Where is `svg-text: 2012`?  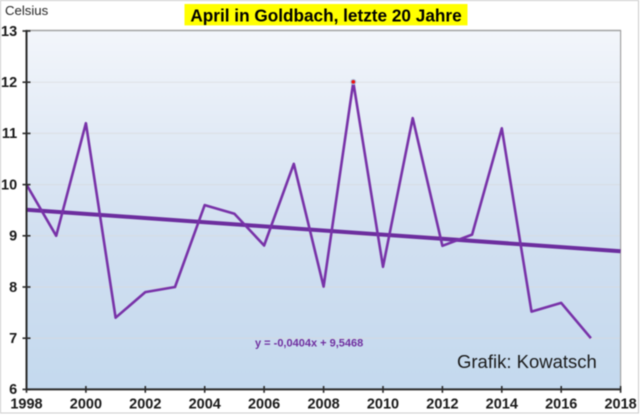
svg-text: 2012 is located at coordinates (442, 405).